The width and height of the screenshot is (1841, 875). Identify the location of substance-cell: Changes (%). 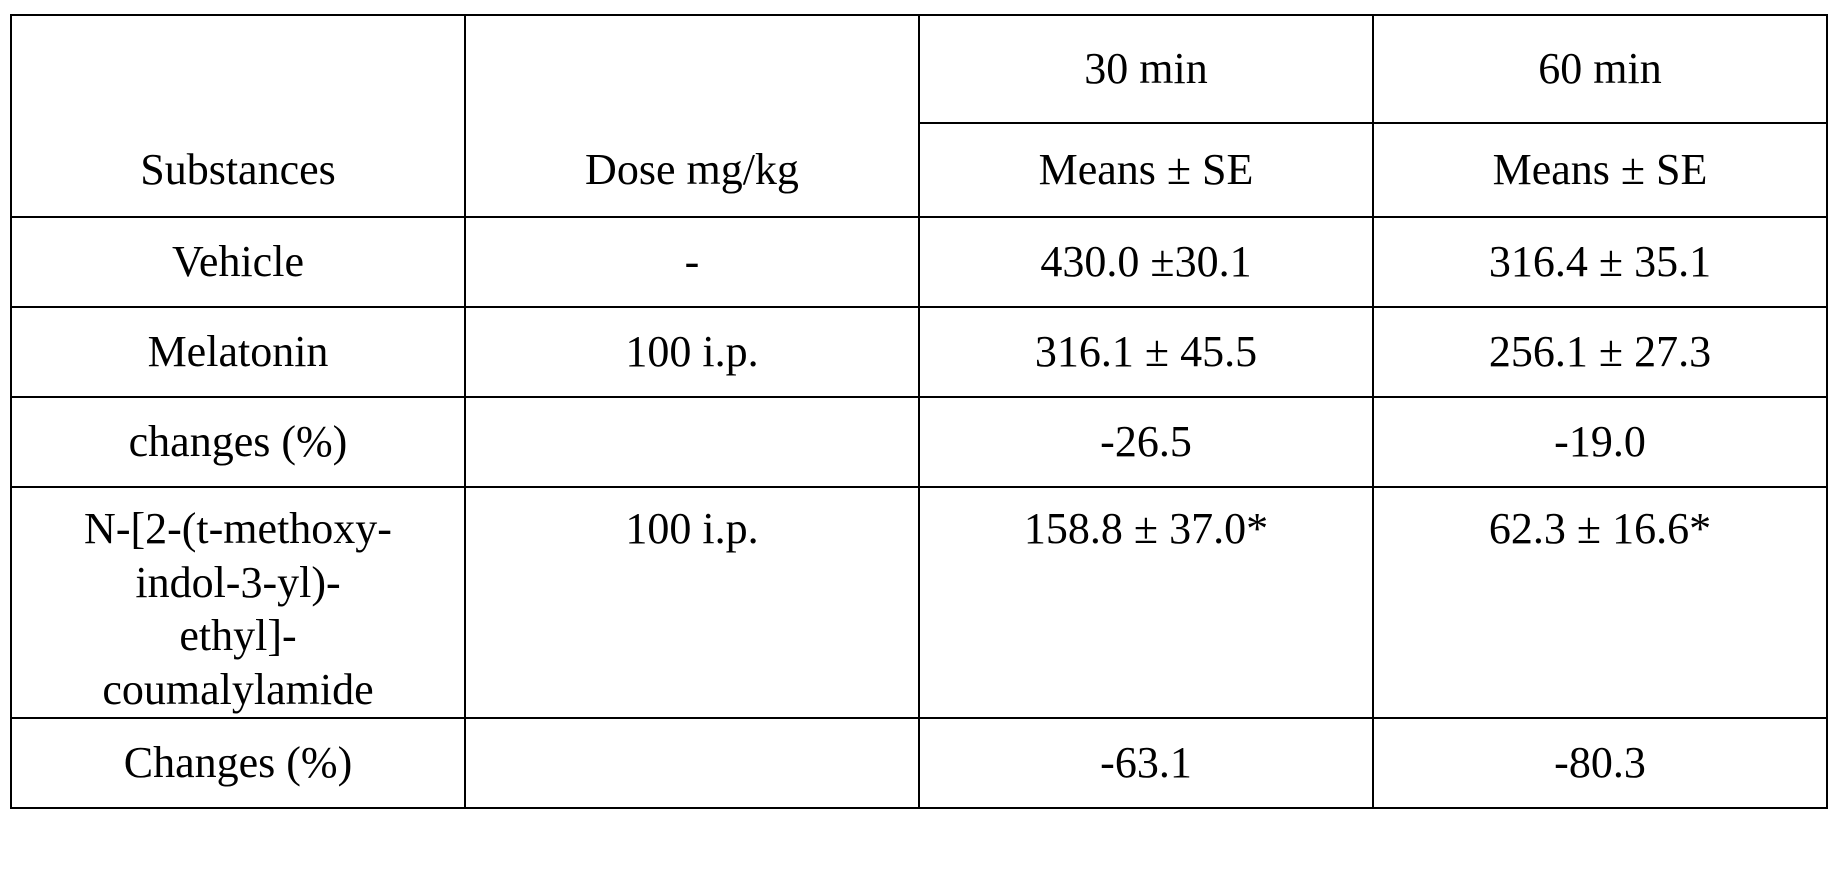
(238, 763).